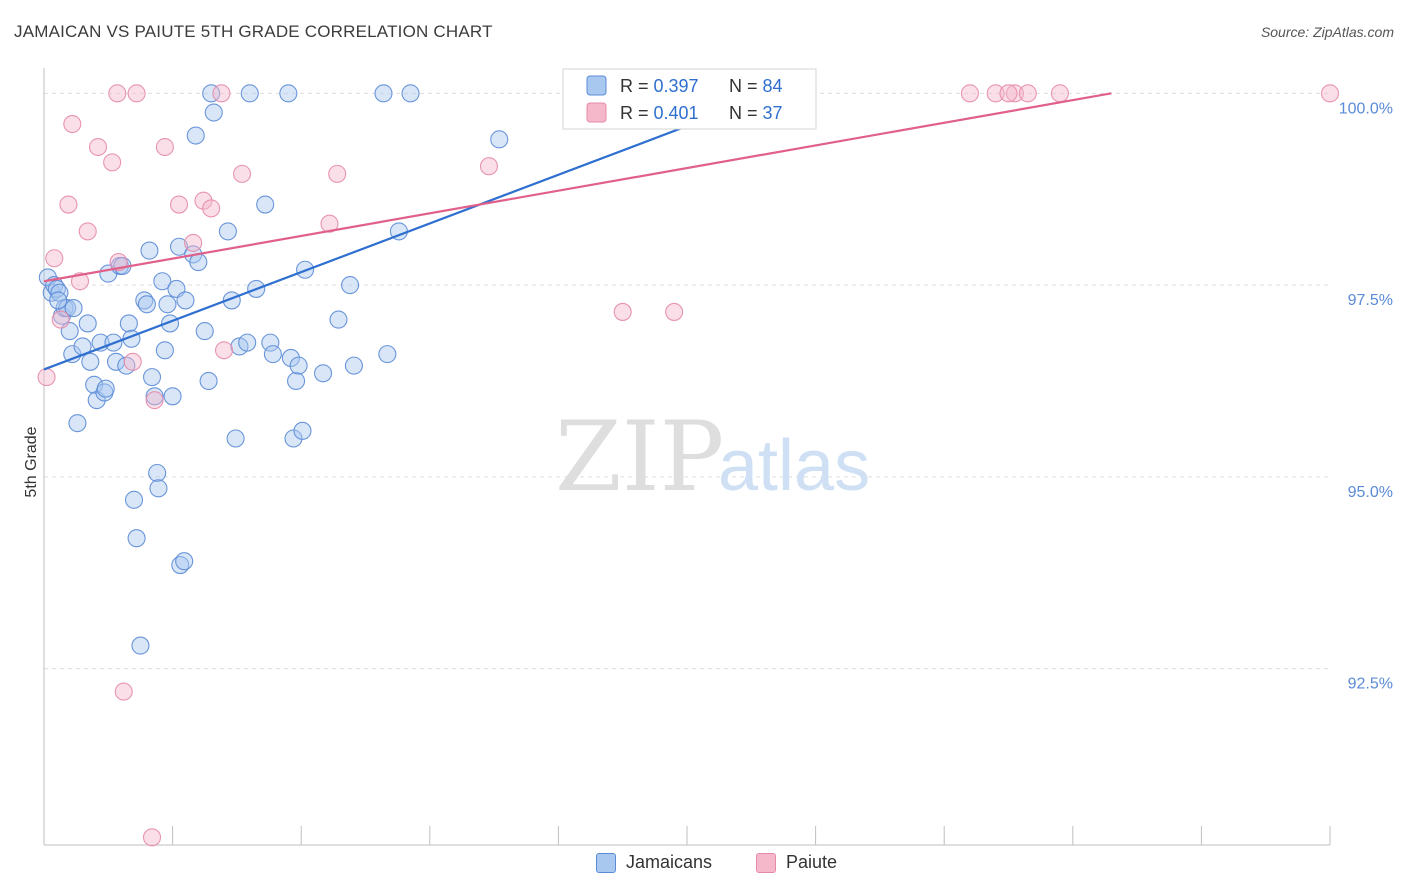 The width and height of the screenshot is (1406, 892). Describe the element at coordinates (659, 113) in the screenshot. I see `svg-text: R = 0.401` at that location.